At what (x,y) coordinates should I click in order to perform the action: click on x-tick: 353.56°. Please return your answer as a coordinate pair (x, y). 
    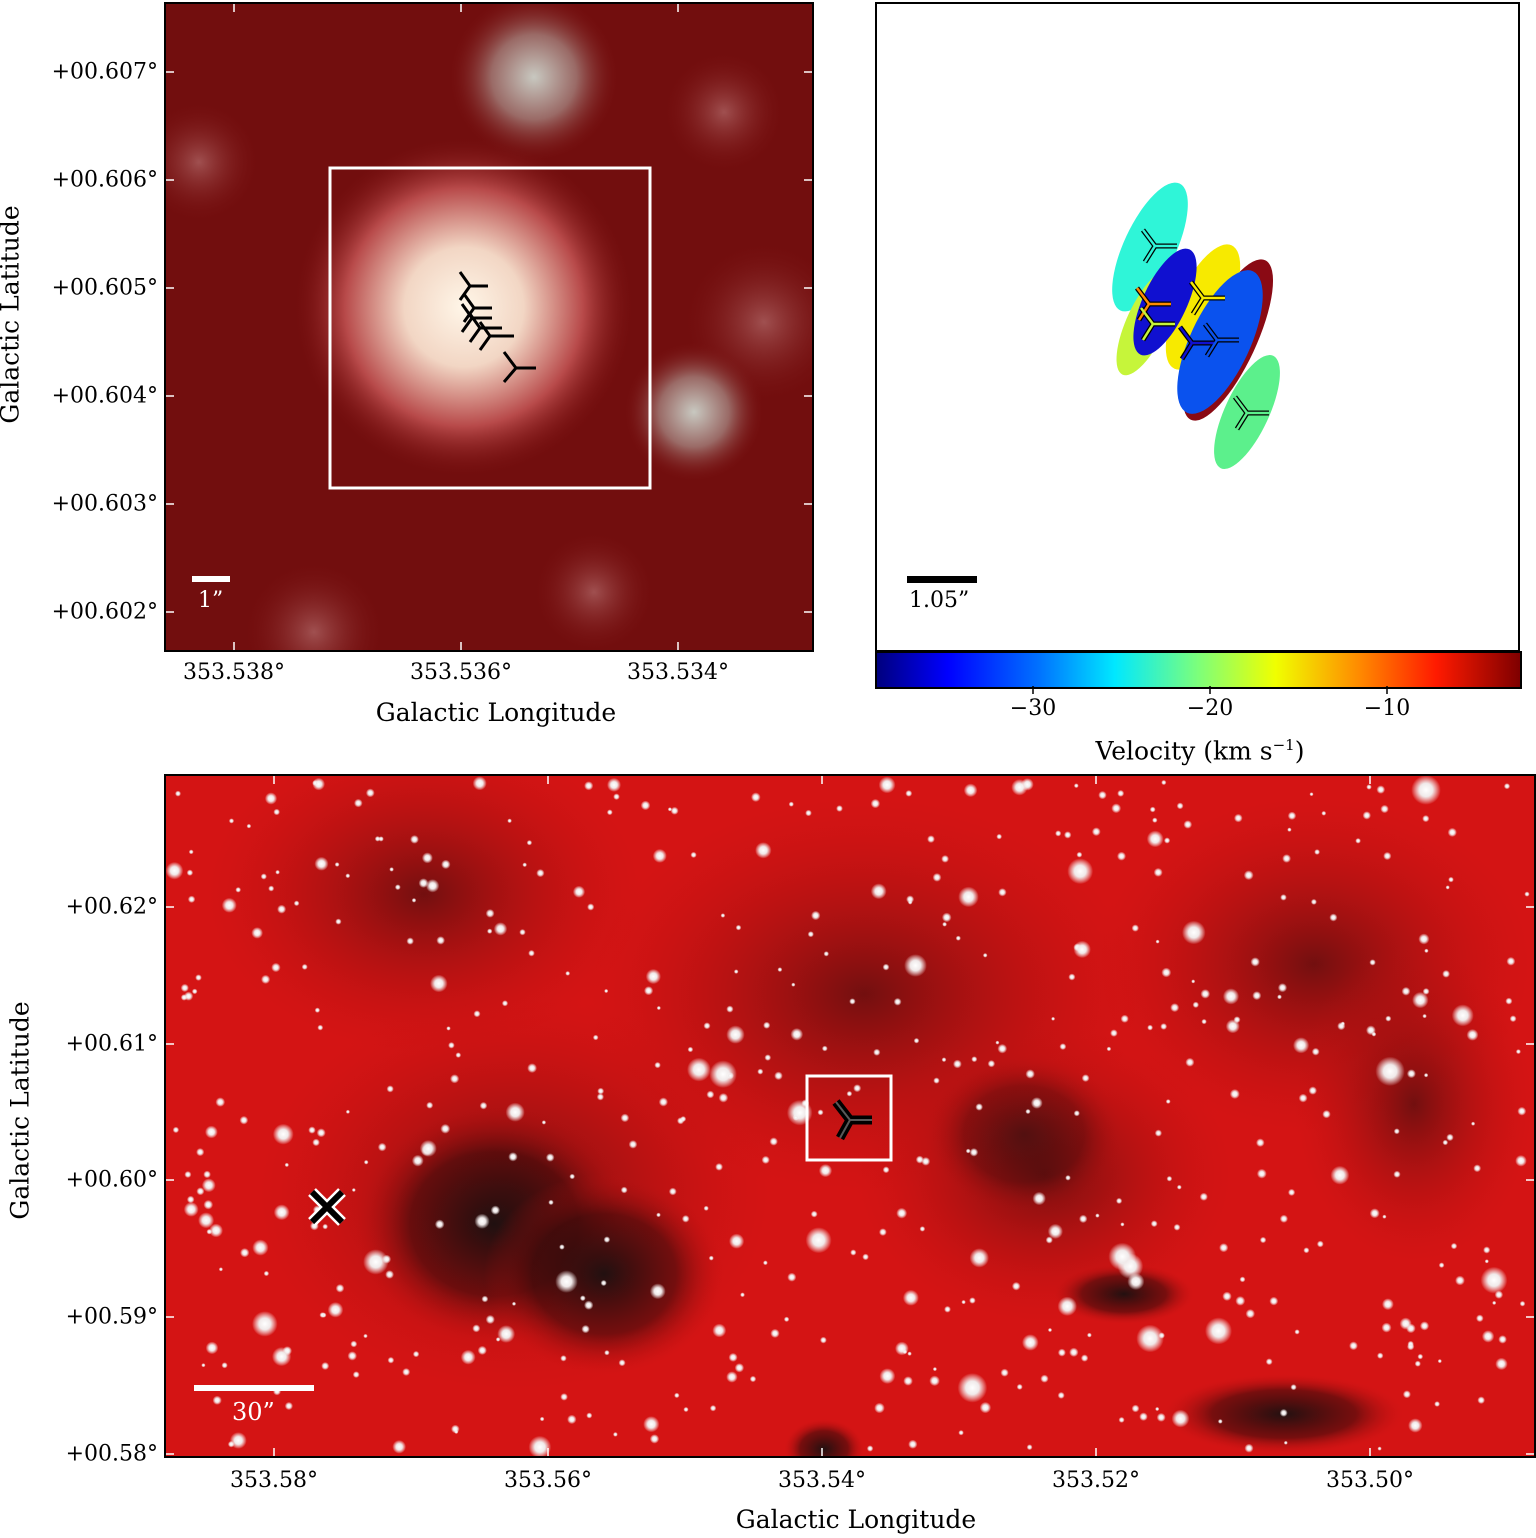
    Looking at the image, I should click on (548, 1480).